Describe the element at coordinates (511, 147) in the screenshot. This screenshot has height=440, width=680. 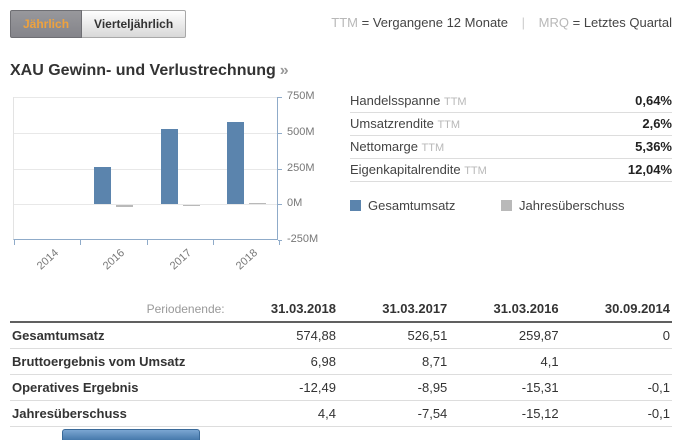
I see `metric-row-nettomarge: Nettomarge TTM 5,36%` at that location.